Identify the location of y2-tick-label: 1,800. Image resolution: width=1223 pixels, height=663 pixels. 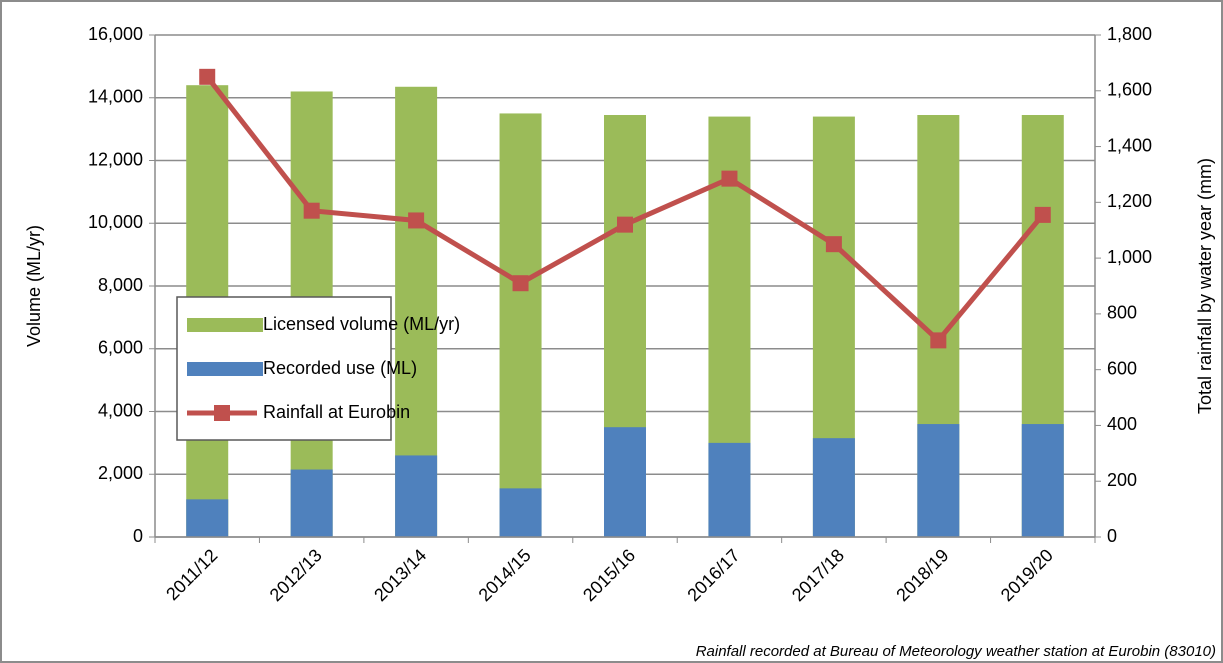
(1129, 34).